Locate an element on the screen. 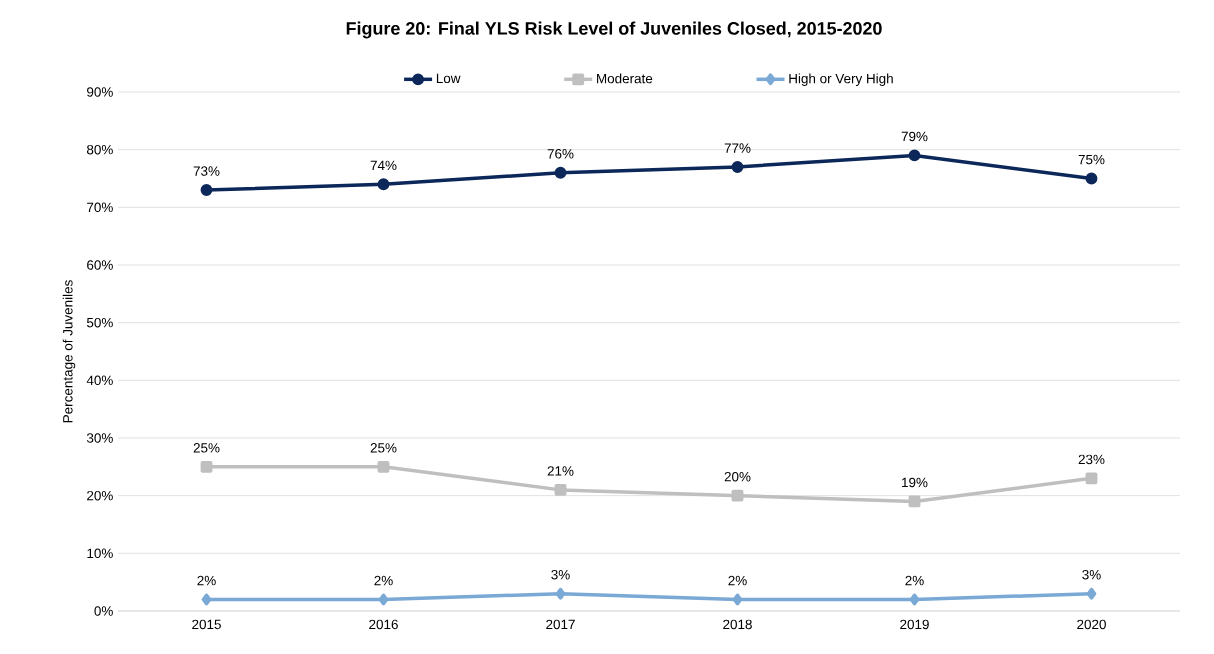 The width and height of the screenshot is (1214, 654). x-tick-label: 2020 is located at coordinates (1091, 624).